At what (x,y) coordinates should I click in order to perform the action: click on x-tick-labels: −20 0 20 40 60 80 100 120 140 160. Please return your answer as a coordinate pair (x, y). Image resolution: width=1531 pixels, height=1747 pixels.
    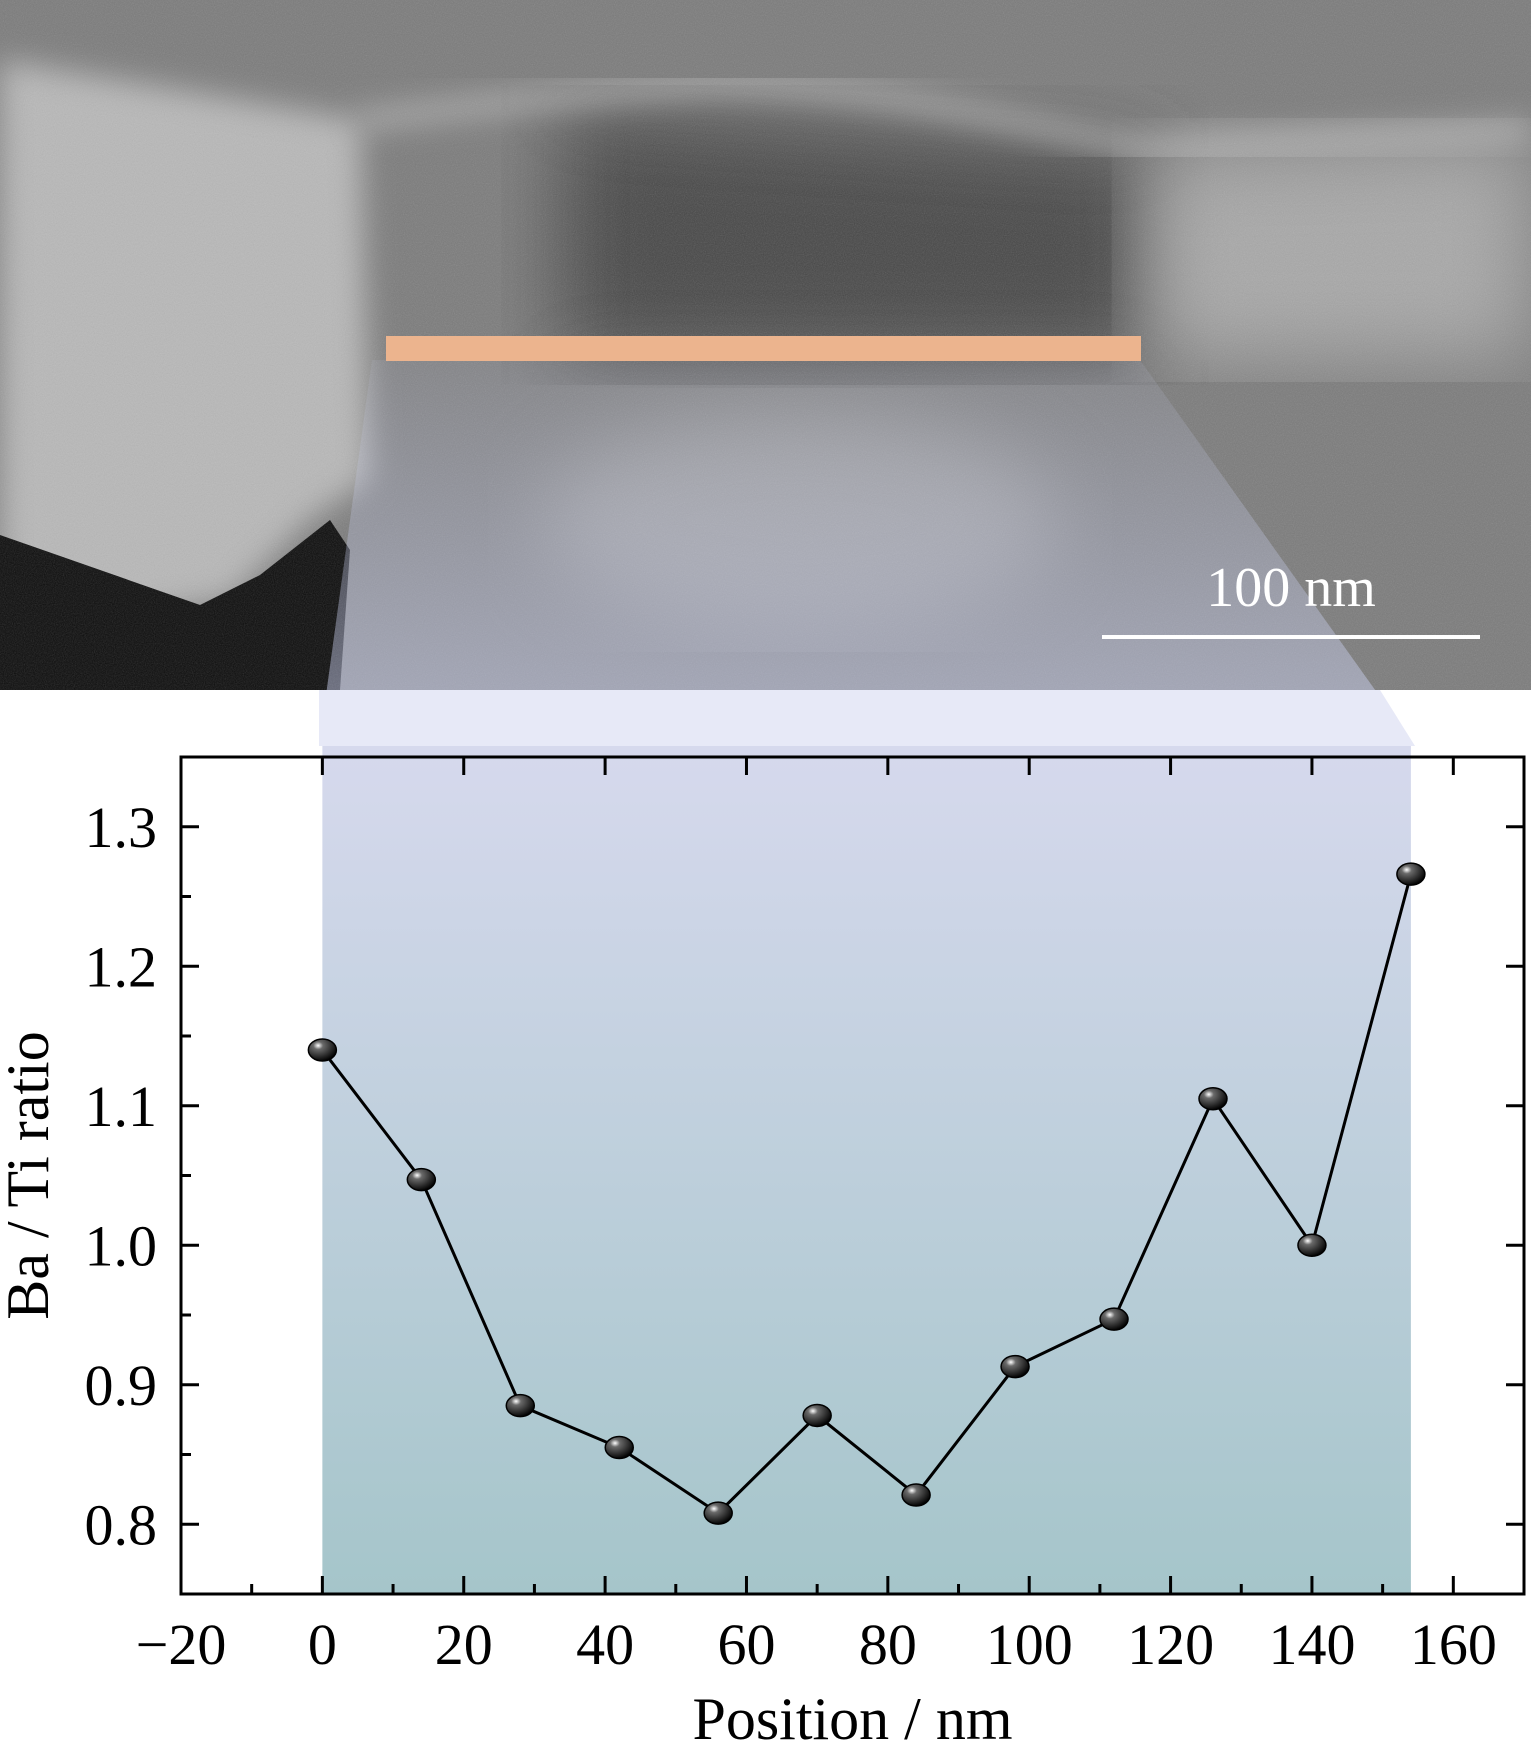
    Looking at the image, I should click on (816, 1644).